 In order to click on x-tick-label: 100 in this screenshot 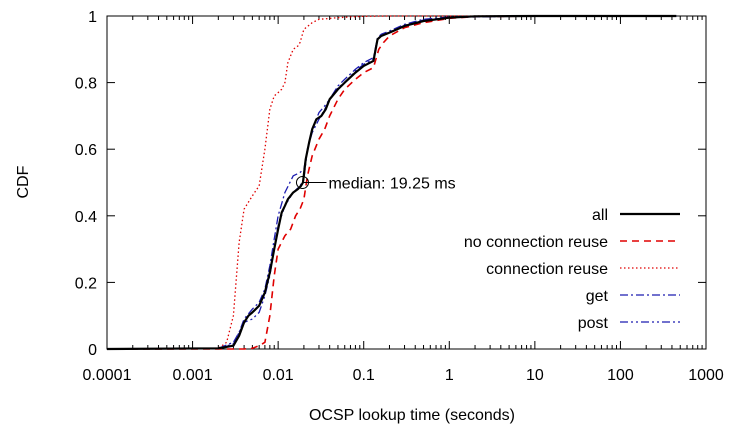, I will do `click(620, 375)`.